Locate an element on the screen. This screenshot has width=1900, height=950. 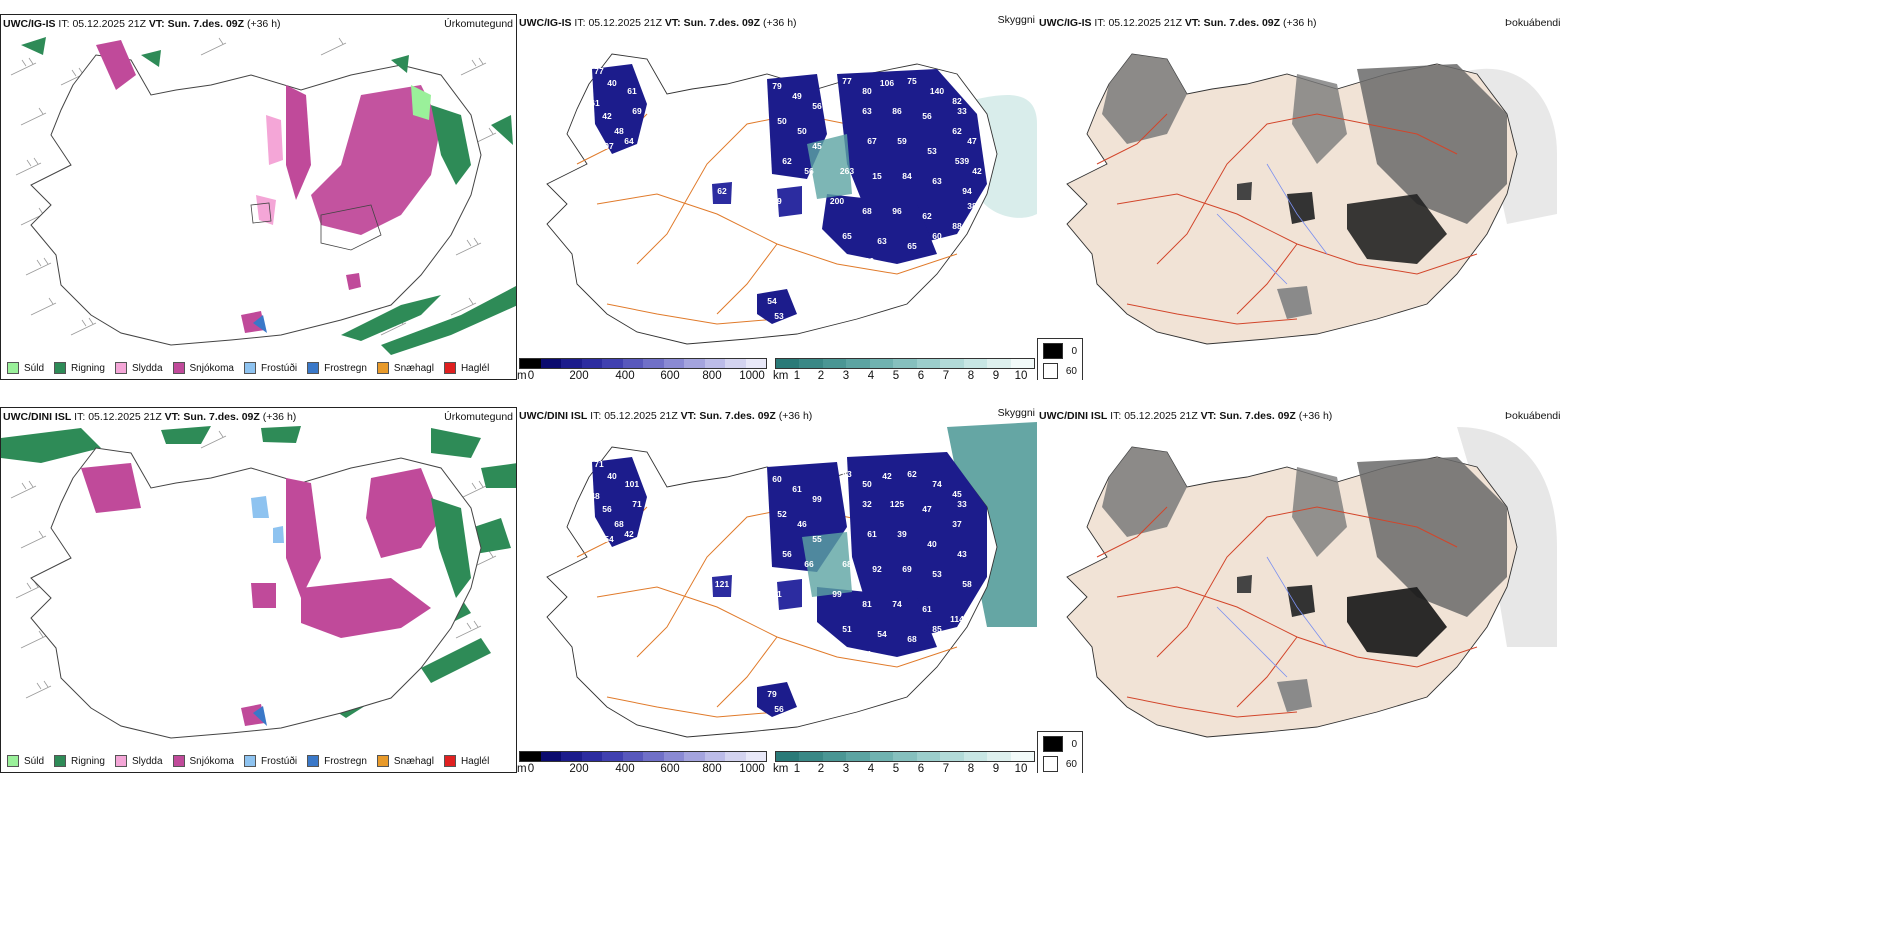
fog-shading is located at coordinates (1304, 186).